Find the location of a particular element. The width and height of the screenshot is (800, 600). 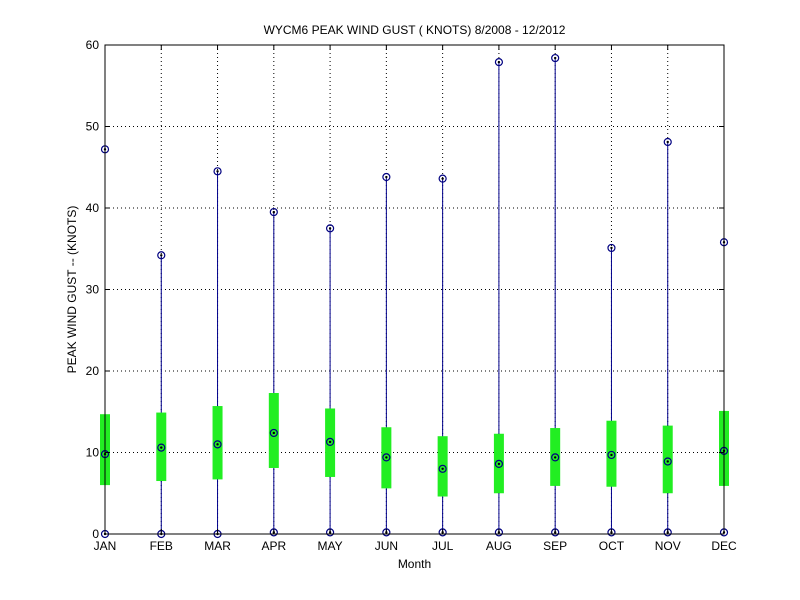

max-marker-oct-dot is located at coordinates (611, 248).